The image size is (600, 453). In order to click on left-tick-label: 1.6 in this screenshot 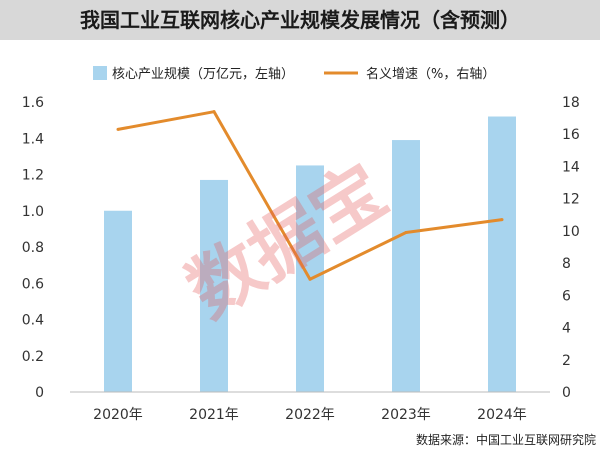, I will do `click(33, 103)`.